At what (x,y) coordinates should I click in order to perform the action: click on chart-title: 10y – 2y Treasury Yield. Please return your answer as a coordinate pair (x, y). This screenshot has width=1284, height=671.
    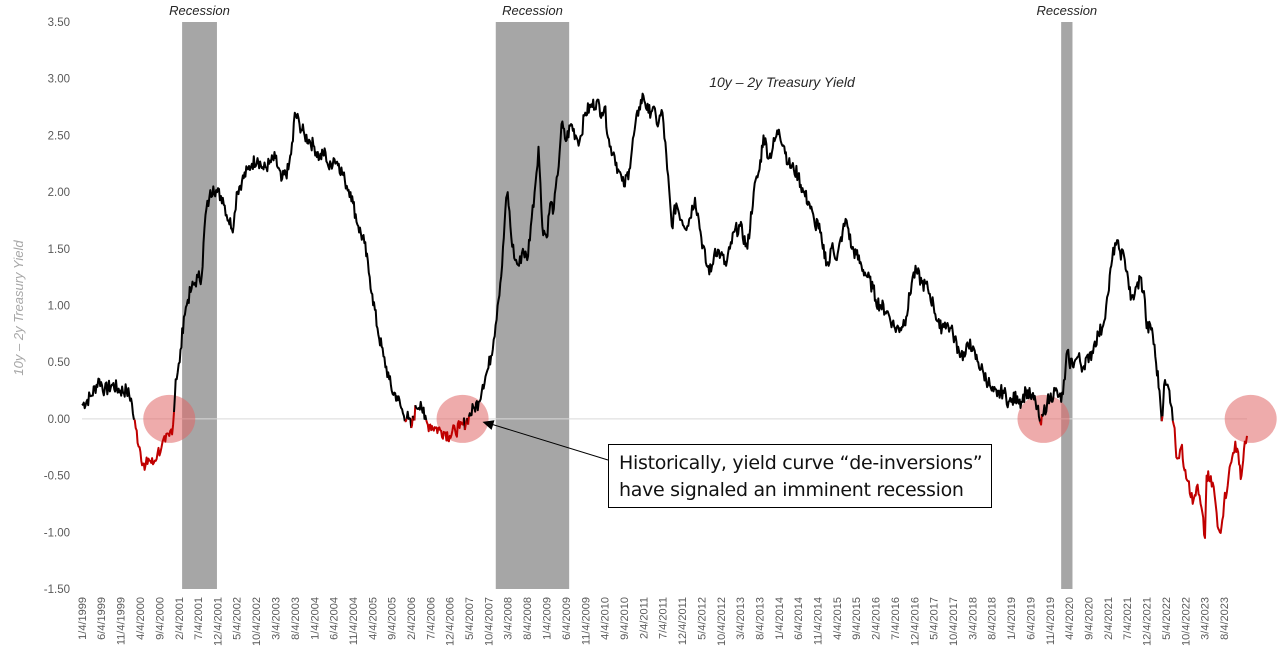
    Looking at the image, I should click on (782, 82).